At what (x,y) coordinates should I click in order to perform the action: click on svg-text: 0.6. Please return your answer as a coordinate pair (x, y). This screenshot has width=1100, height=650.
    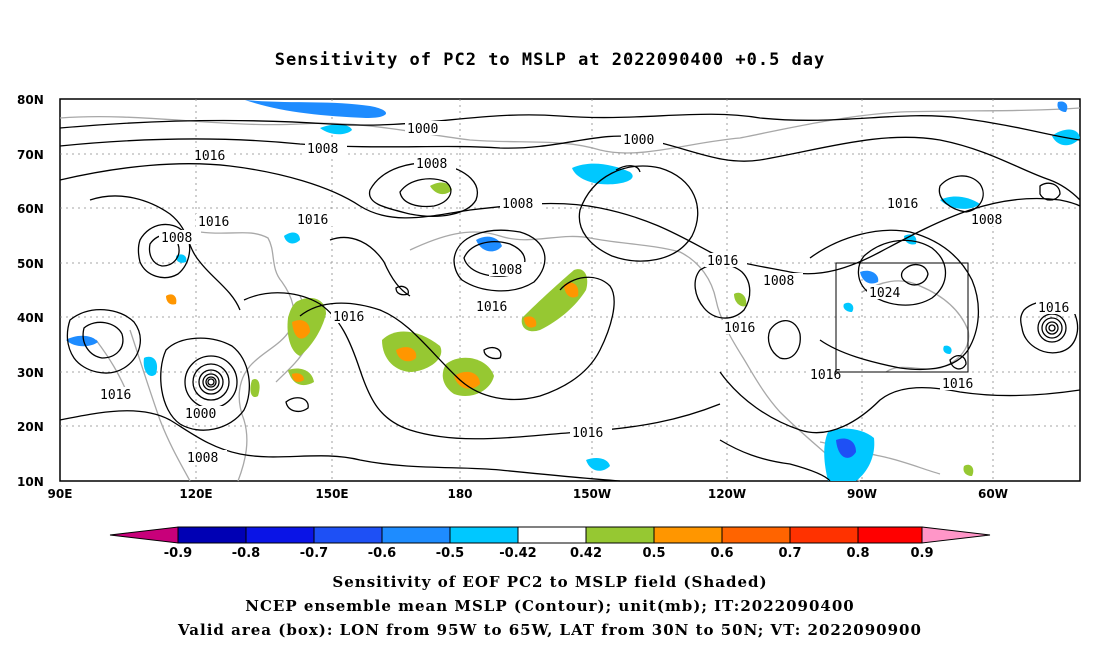
    Looking at the image, I should click on (721, 553).